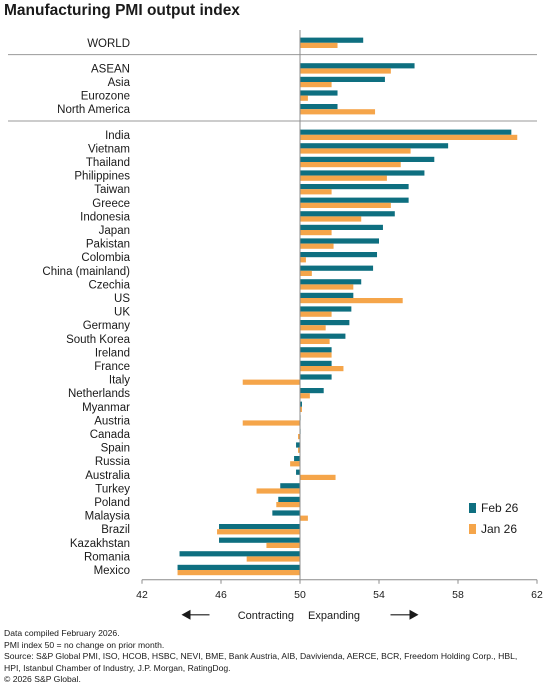  Describe the element at coordinates (113, 462) in the screenshot. I see `category-label-russia: Russia` at that location.